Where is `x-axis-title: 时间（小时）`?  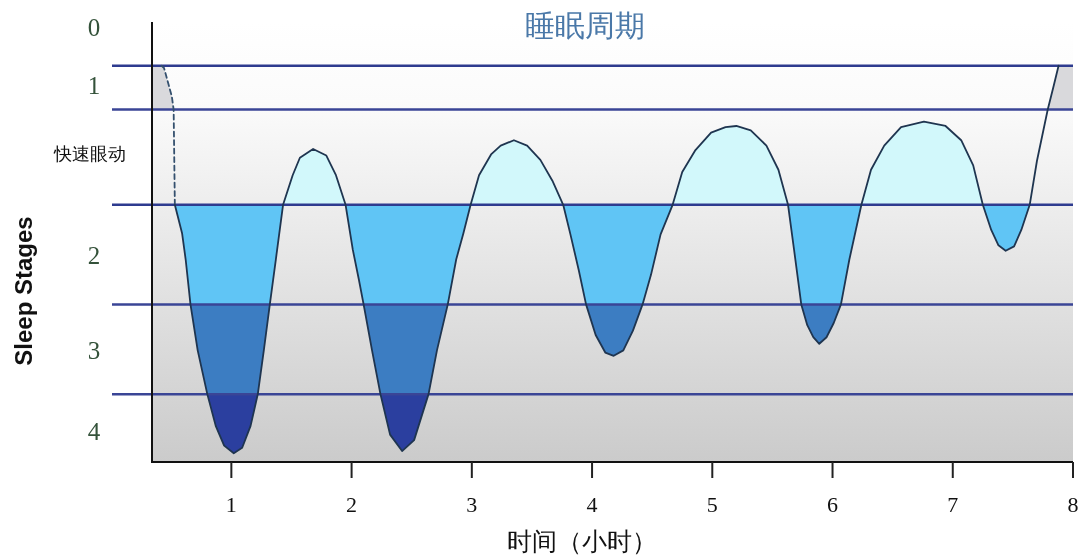
x-axis-title: 时间（小时） is located at coordinates (582, 541).